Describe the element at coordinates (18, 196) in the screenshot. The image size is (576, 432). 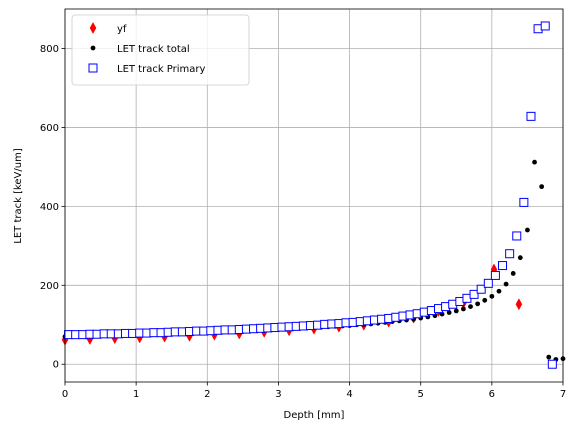
I see `y-axis-label: LET track [keV/um]` at that location.